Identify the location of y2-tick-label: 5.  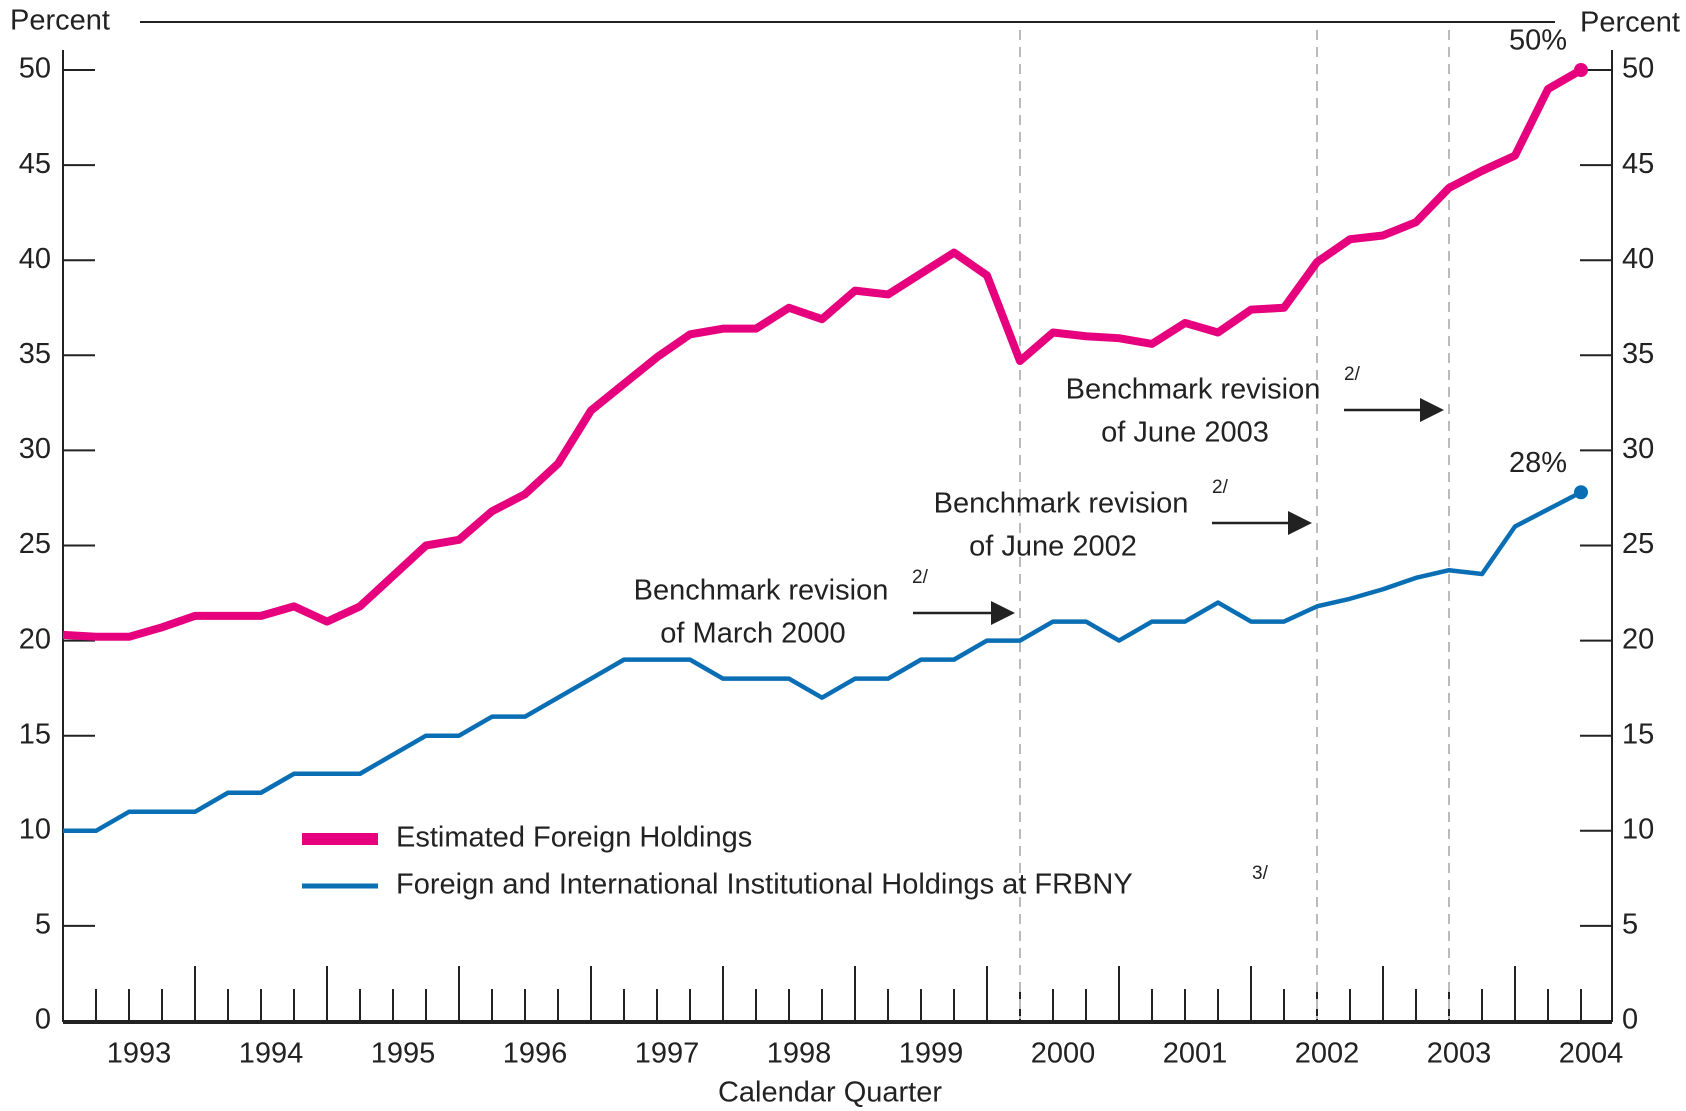
(1630, 925).